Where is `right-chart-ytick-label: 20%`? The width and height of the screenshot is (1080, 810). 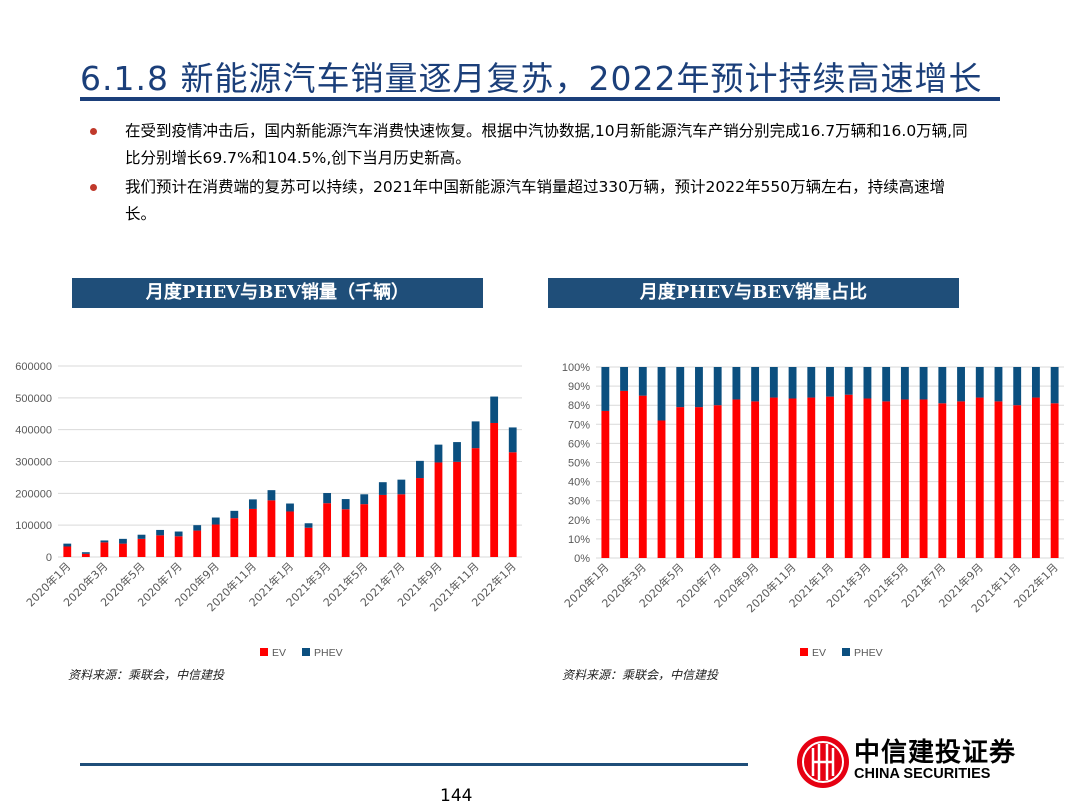
right-chart-ytick-label: 20% is located at coordinates (579, 521).